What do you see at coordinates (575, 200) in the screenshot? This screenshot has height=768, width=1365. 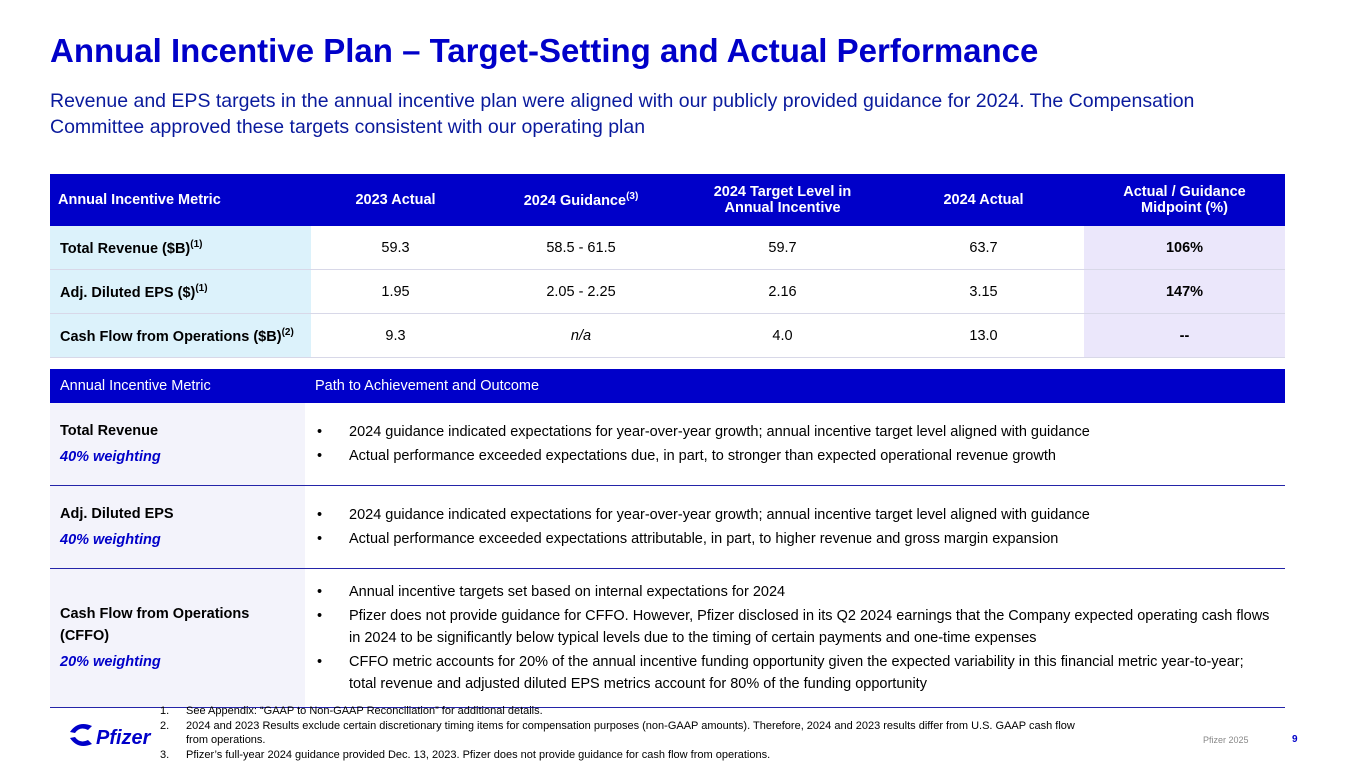 I see `text: 2024 Guidance` at bounding box center [575, 200].